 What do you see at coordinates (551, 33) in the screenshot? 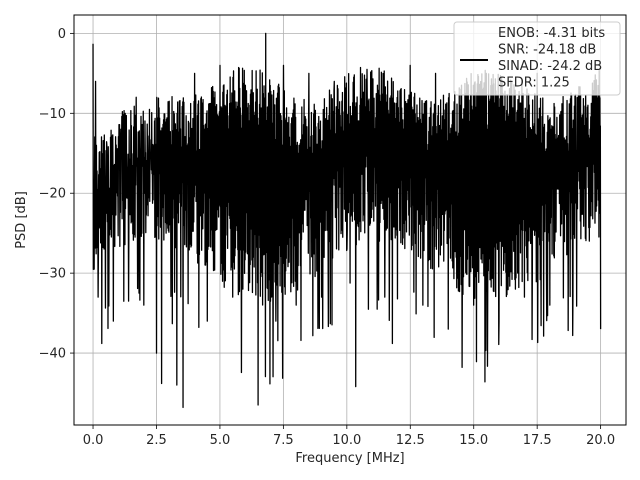
I see `legend-entry-enob: ENOB: -4.31 bits` at bounding box center [551, 33].